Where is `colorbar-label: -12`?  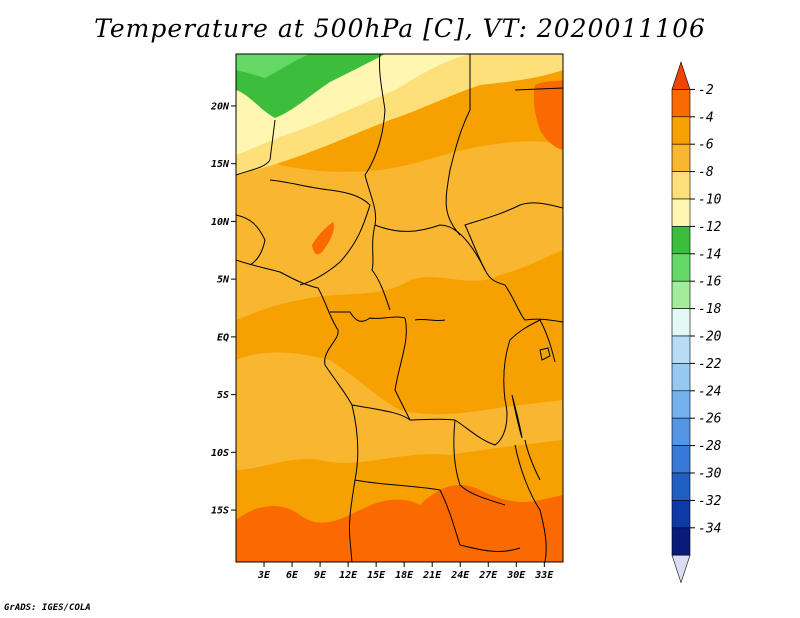 colorbar-label: -12 is located at coordinates (710, 227).